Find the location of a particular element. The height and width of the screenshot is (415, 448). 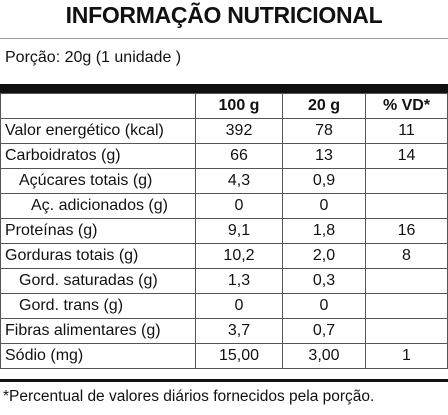

nutrient-value: 0,3 is located at coordinates (324, 281).